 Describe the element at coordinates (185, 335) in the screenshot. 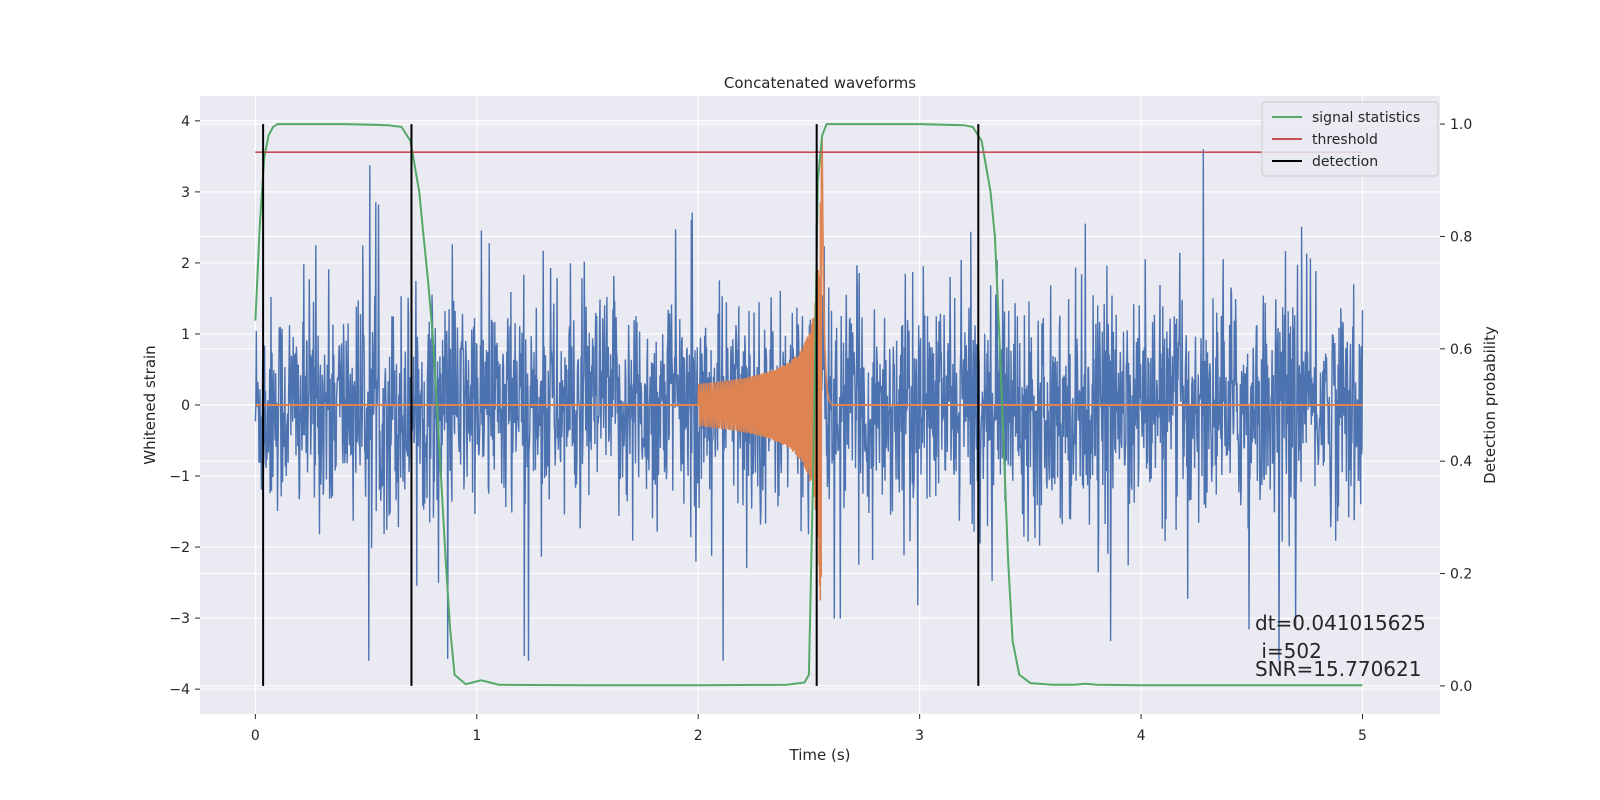

I see `y-tick-label: 1` at that location.